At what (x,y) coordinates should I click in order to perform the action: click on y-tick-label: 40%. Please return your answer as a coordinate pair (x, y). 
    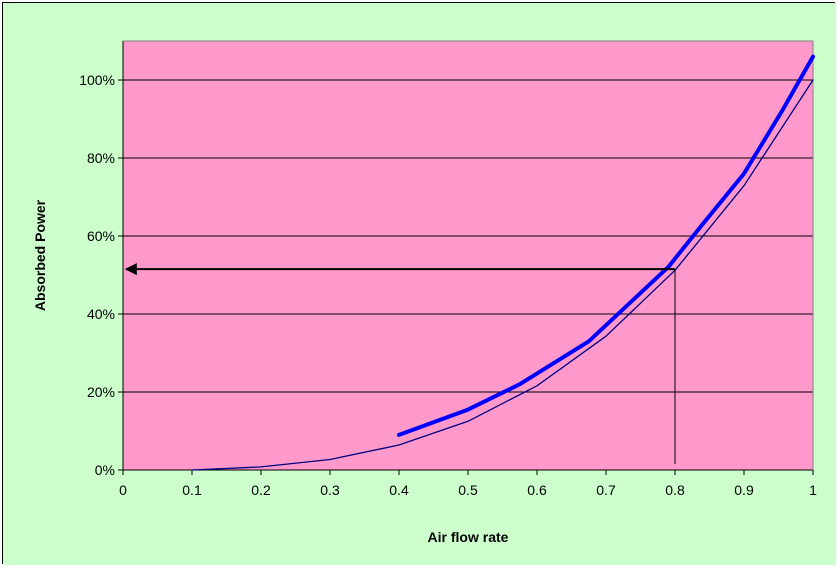
    Looking at the image, I should click on (101, 314).